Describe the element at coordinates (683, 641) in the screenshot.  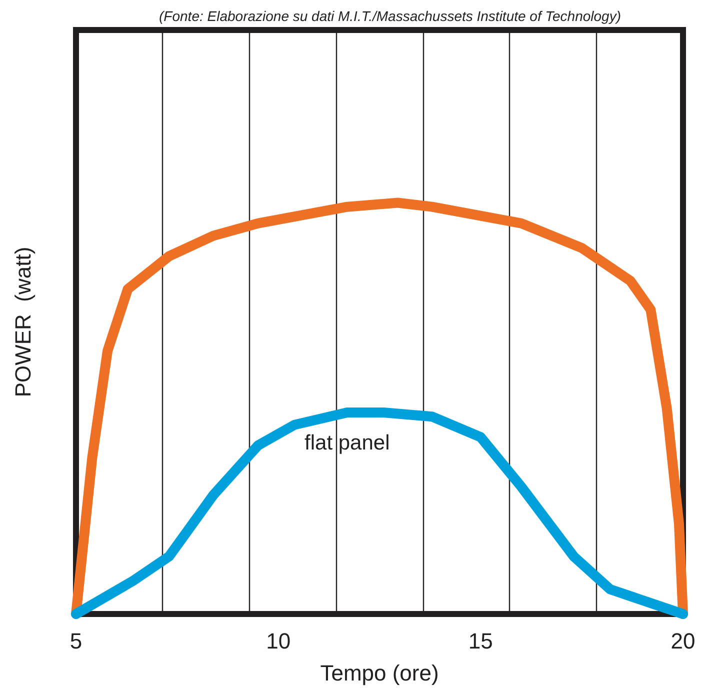
I see `x-tick-label: 20` at that location.